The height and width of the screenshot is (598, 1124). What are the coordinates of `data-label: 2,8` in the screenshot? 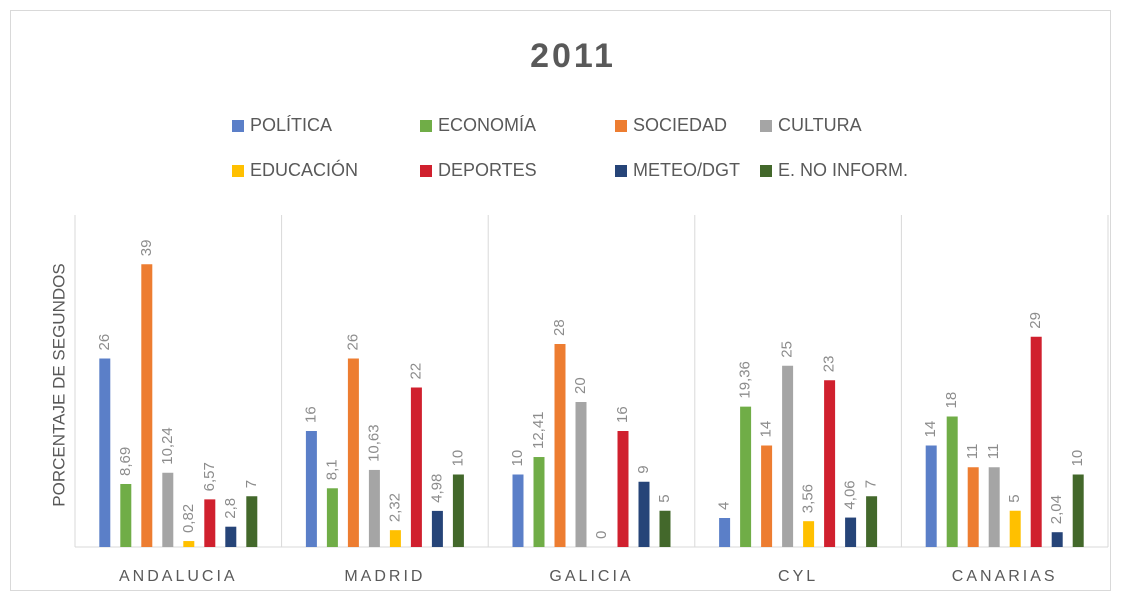 It's located at (230, 508).